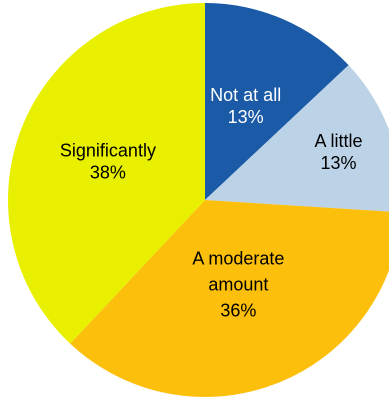  Describe the element at coordinates (238, 310) in the screenshot. I see `pie-value-label: 36%` at that location.